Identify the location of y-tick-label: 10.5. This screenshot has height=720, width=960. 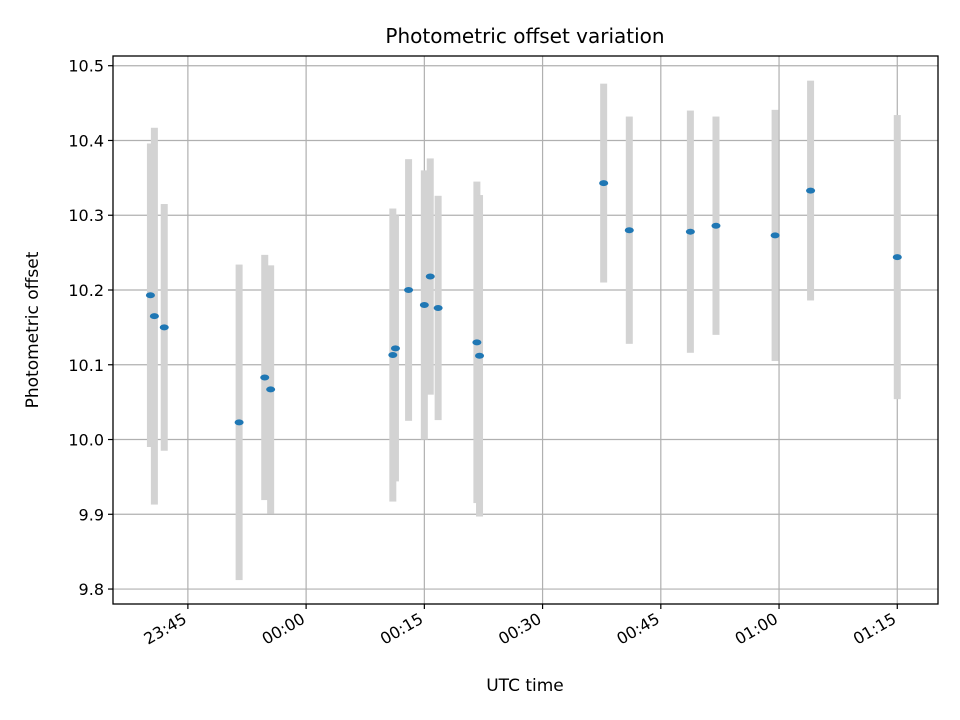
(86, 66).